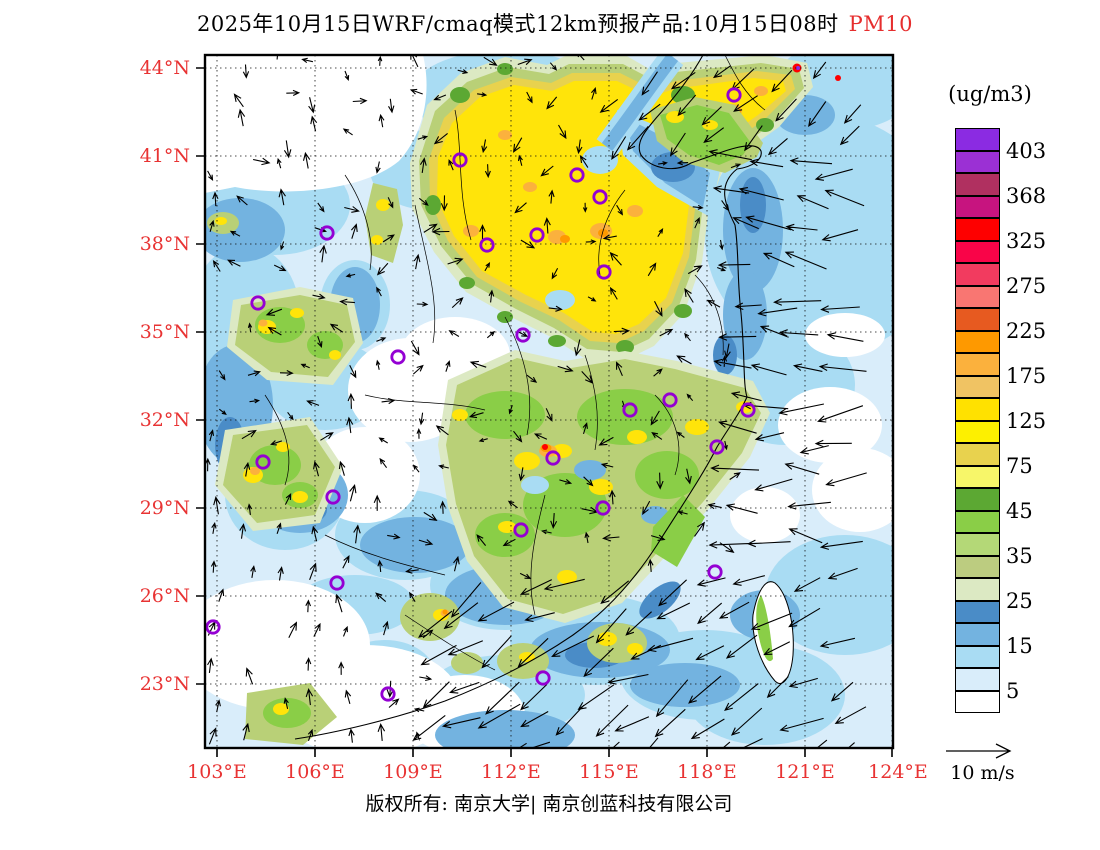 The width and height of the screenshot is (1100, 850). What do you see at coordinates (1019, 600) in the screenshot?
I see `colorbar-tick-label: 25` at bounding box center [1019, 600].